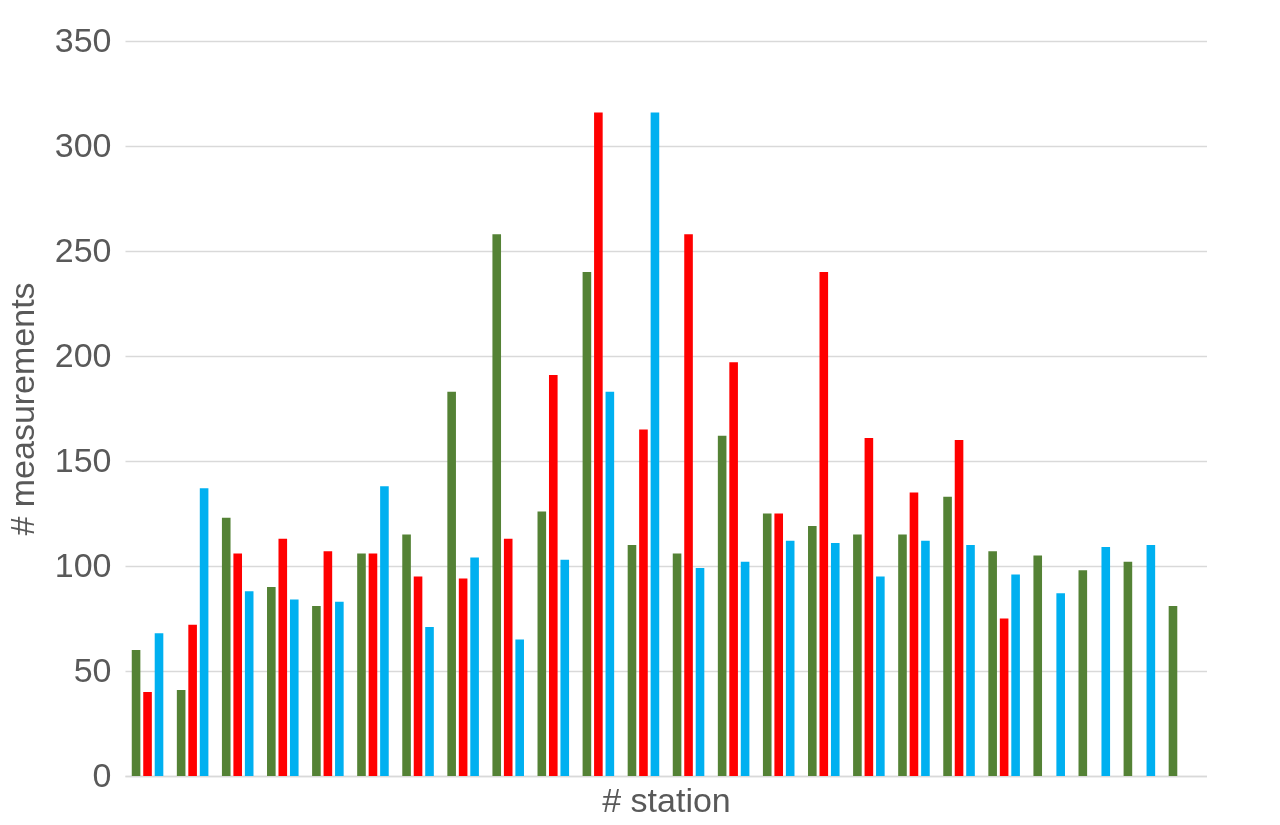 The width and height of the screenshot is (1280, 825). What do you see at coordinates (83, 354) in the screenshot?
I see `y-tick-label: 200` at bounding box center [83, 354].